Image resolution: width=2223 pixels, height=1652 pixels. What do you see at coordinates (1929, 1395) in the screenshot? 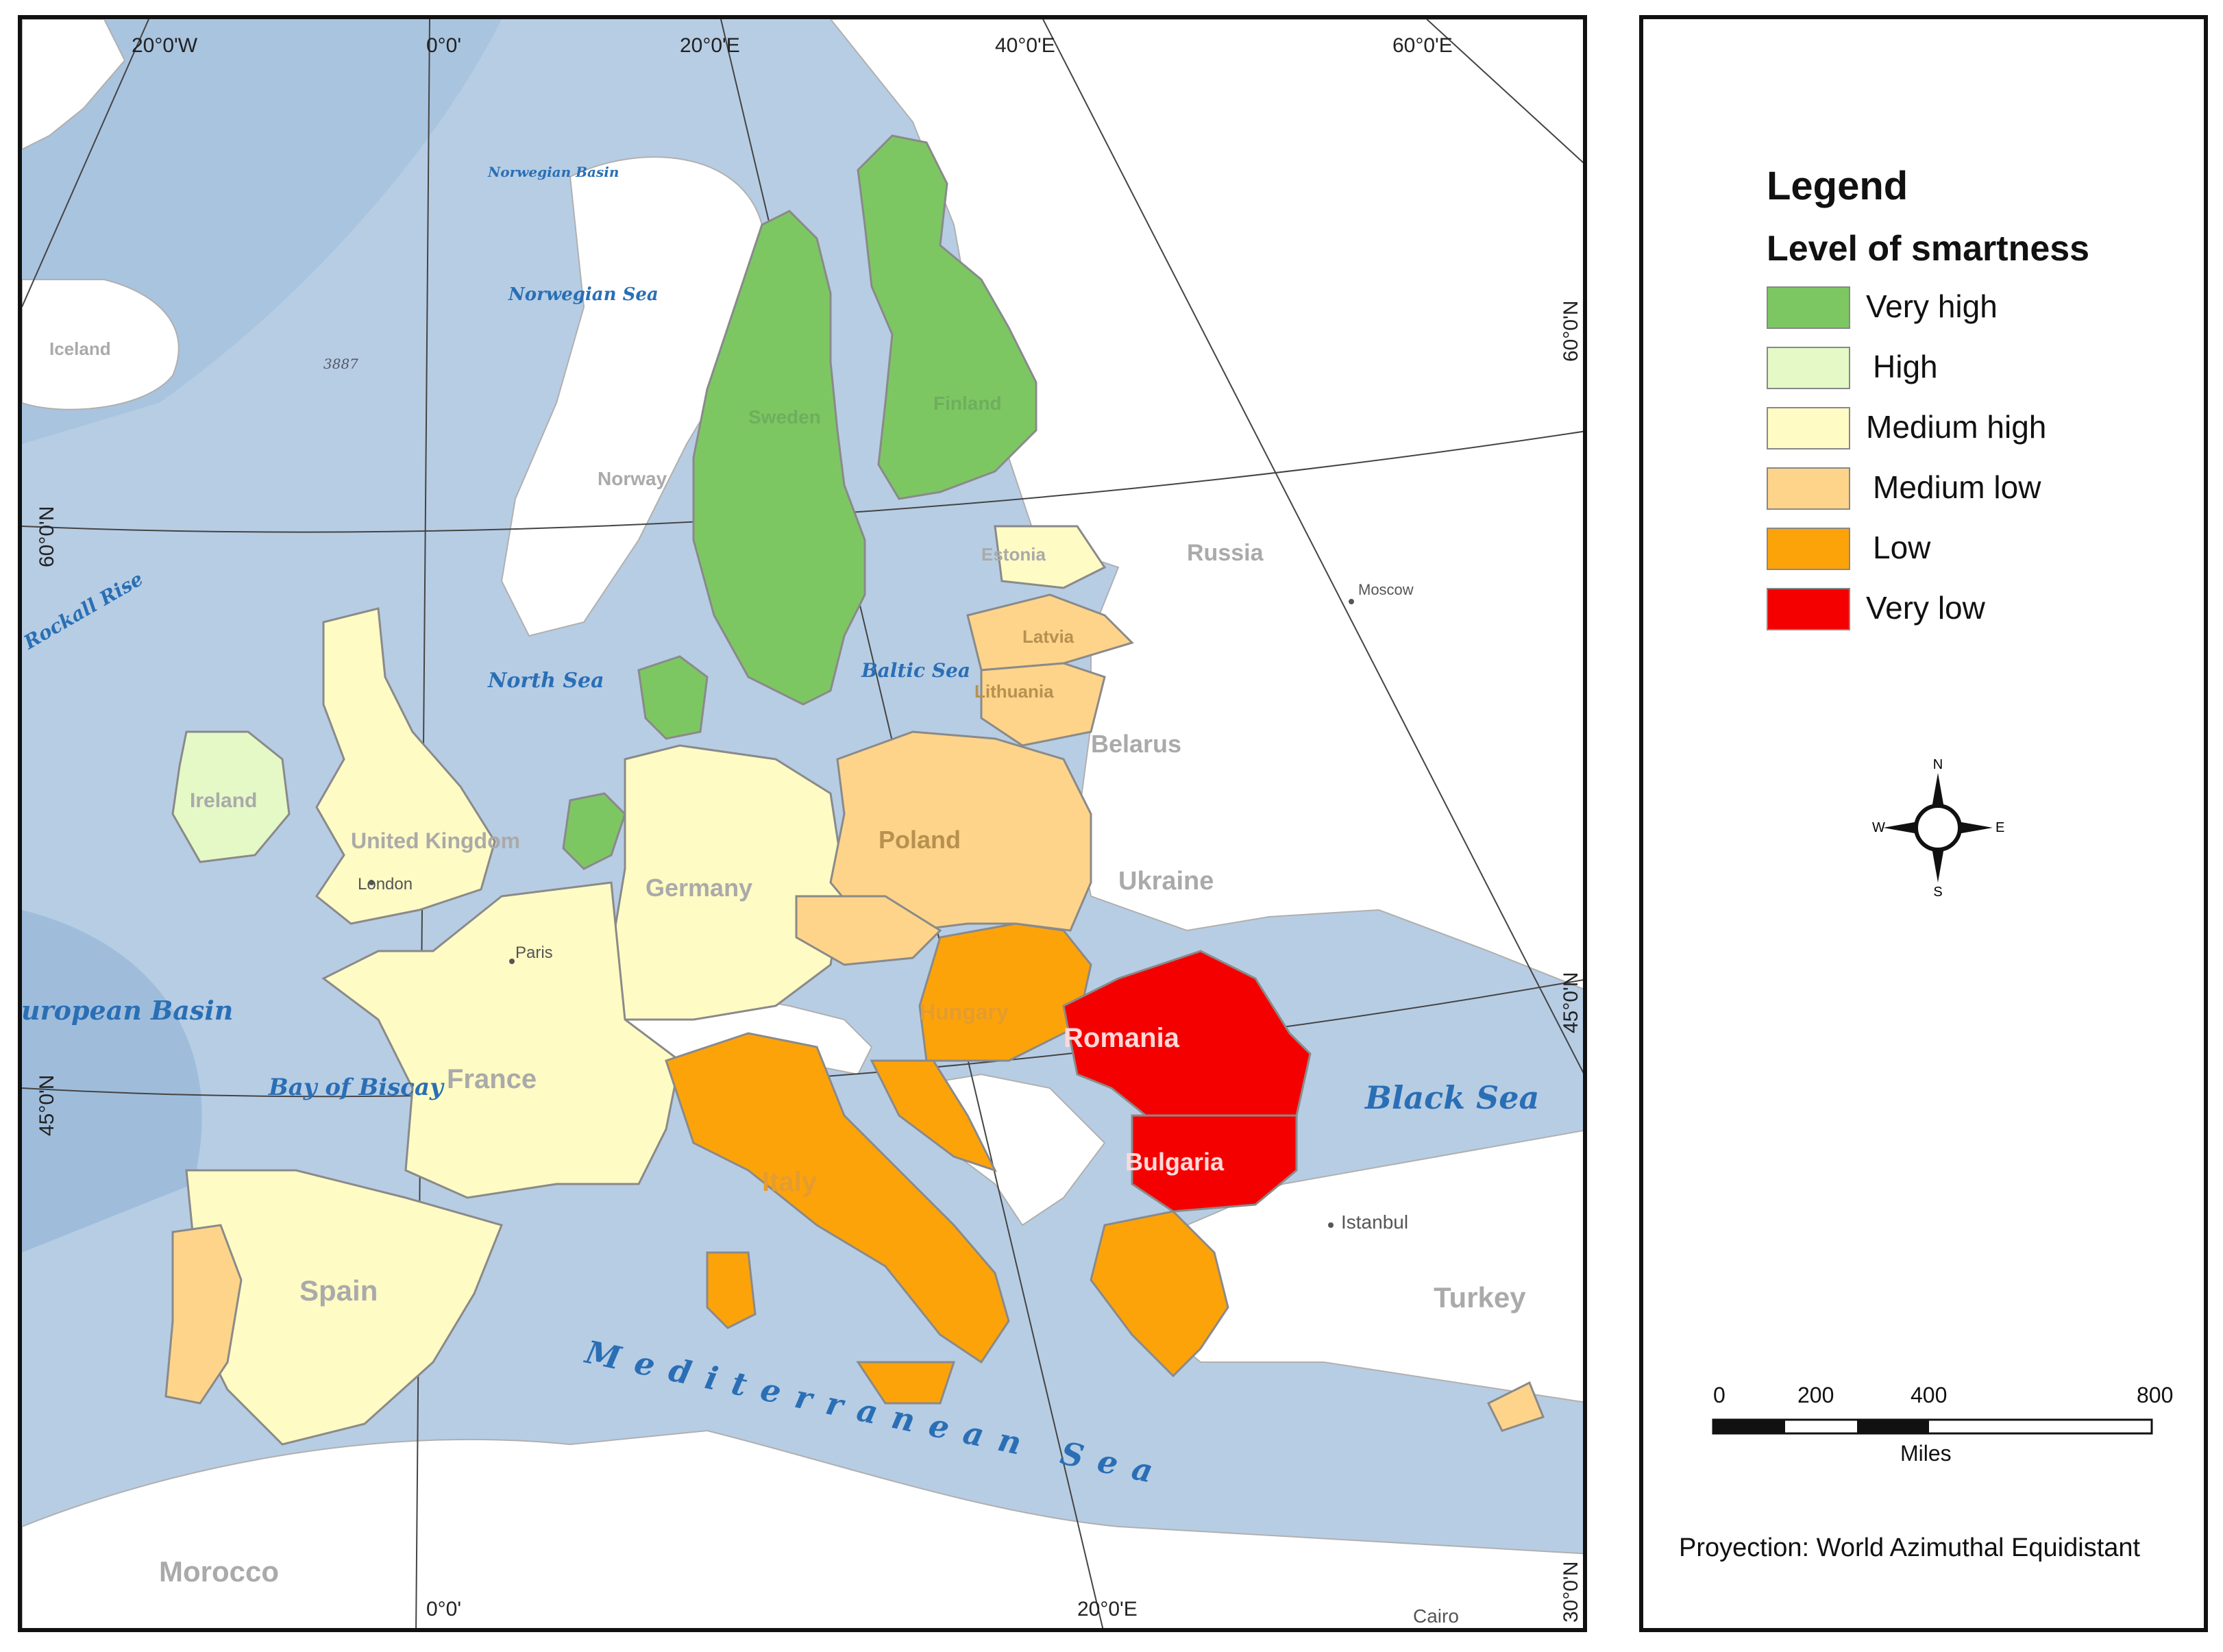
I see `scale-tick-400: 400` at bounding box center [1929, 1395].